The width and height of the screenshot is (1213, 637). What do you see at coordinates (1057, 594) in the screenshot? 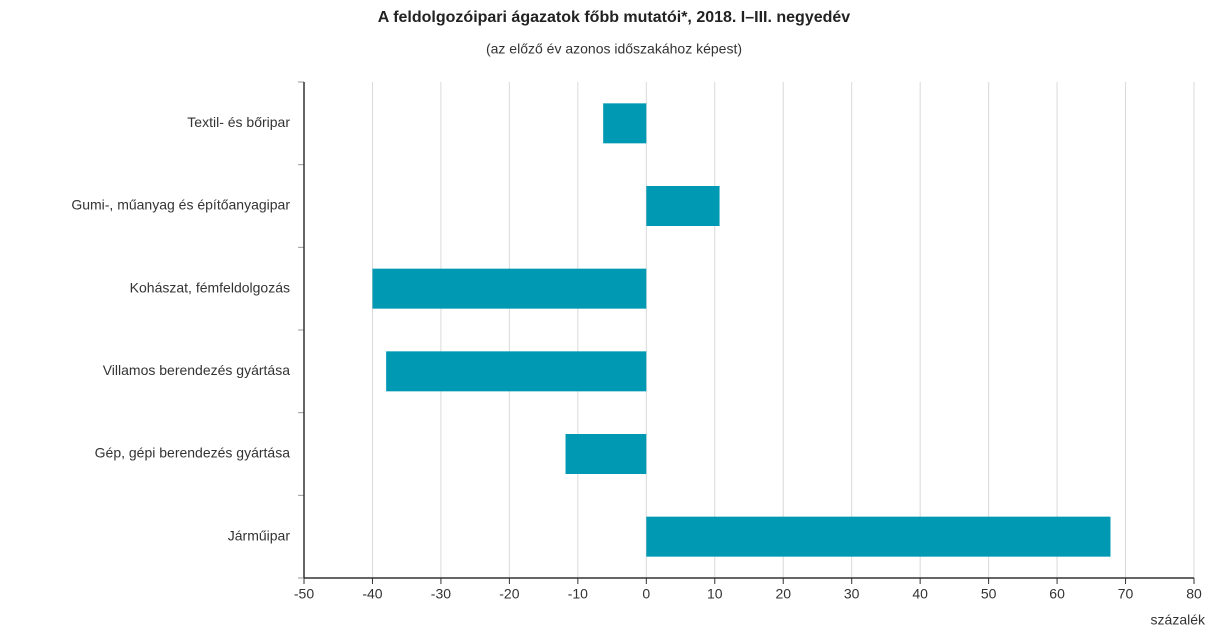
I see `x-tick-label: 60` at bounding box center [1057, 594].